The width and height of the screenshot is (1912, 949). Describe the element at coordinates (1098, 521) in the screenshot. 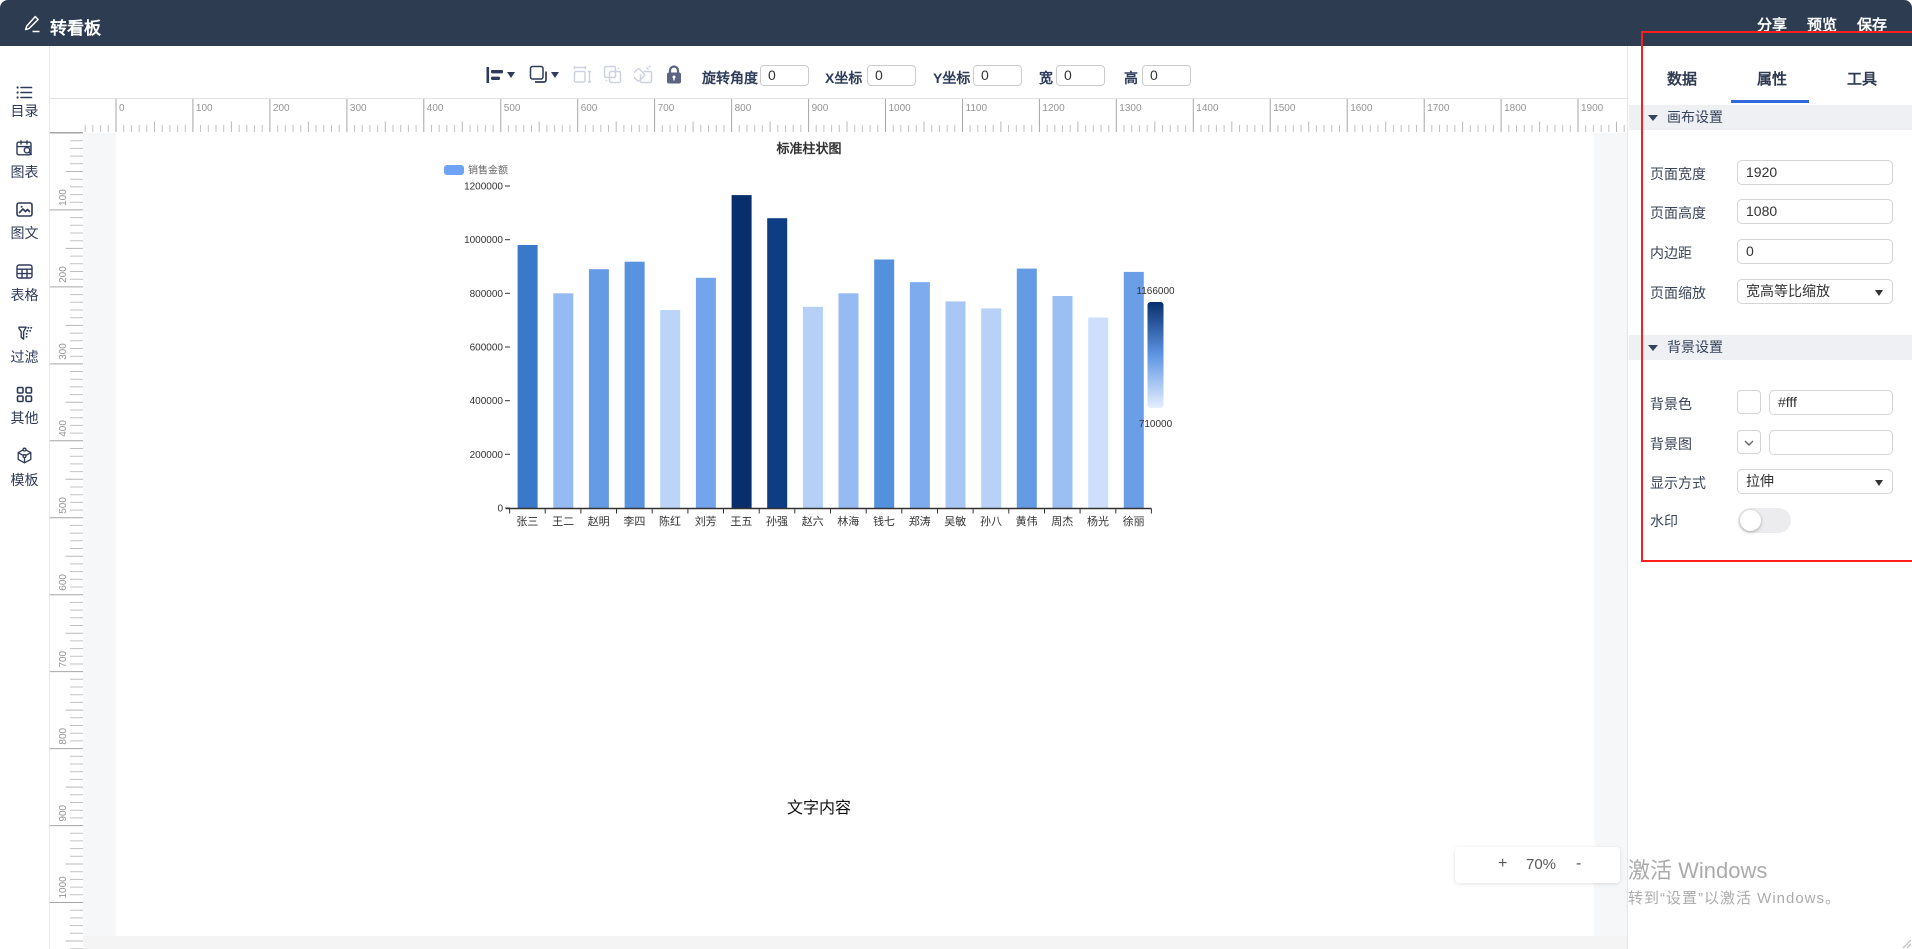

I see `svg-text: 杨光` at that location.